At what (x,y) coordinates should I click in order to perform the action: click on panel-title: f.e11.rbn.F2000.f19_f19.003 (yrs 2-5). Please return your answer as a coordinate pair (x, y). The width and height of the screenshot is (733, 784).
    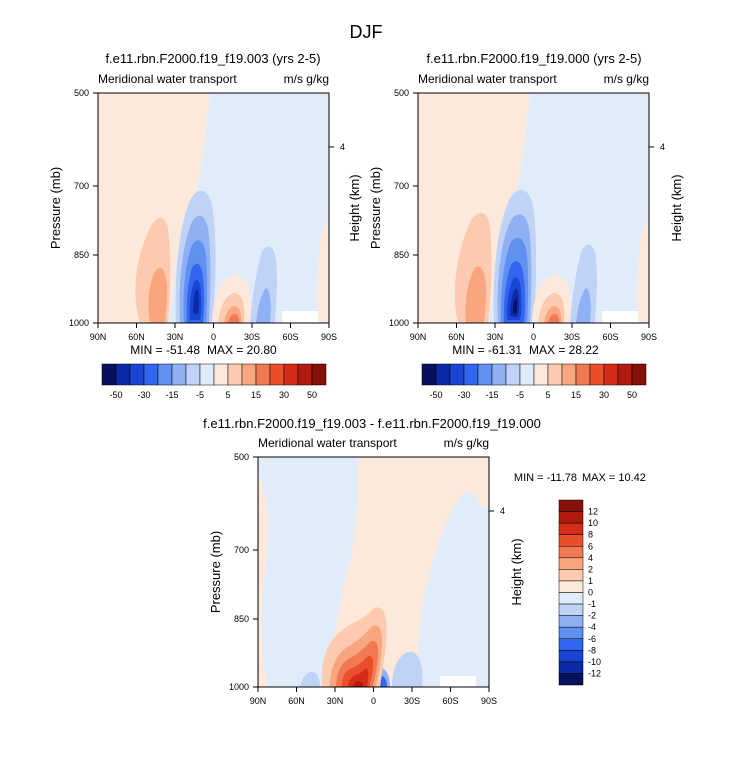
    Looking at the image, I should click on (212, 58).